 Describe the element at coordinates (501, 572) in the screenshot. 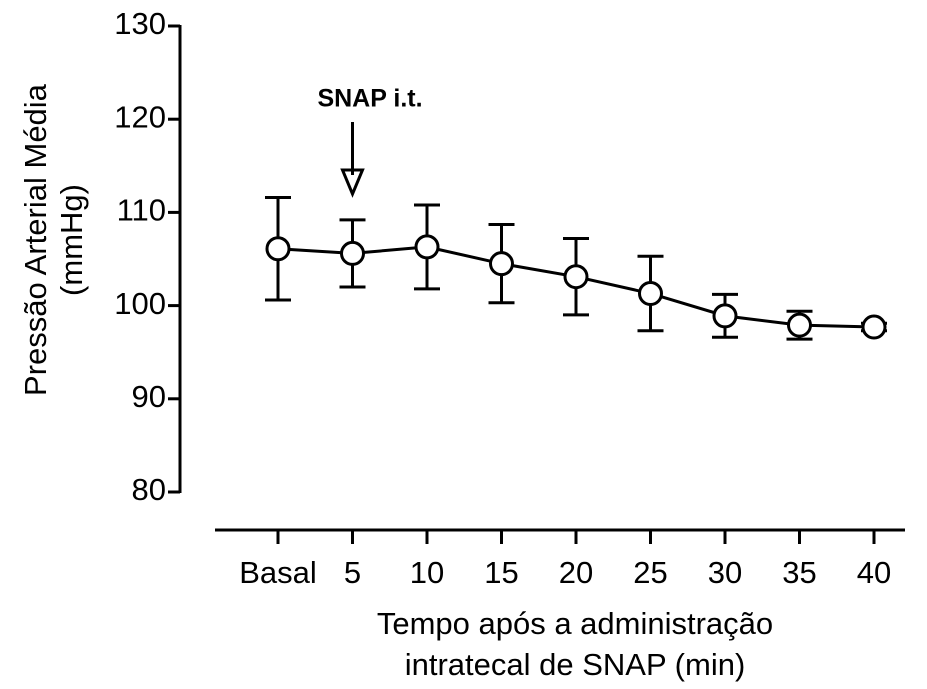

I see `x-tick-label: 15` at that location.